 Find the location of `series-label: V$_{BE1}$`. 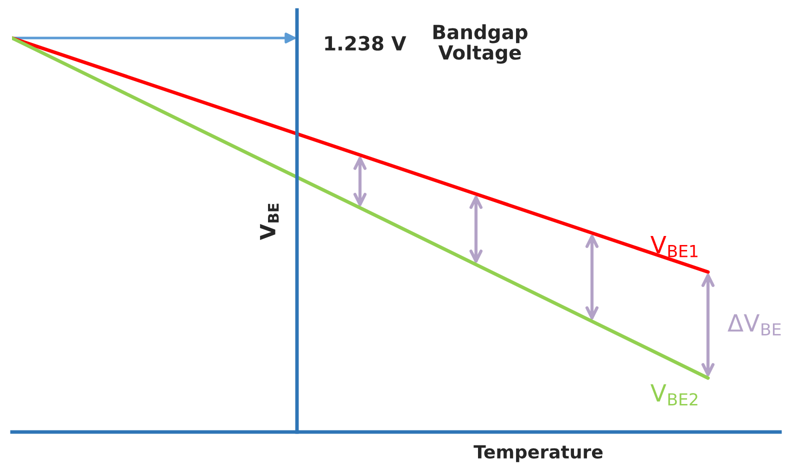

series-label: V$_{BE1}$ is located at coordinates (674, 247).